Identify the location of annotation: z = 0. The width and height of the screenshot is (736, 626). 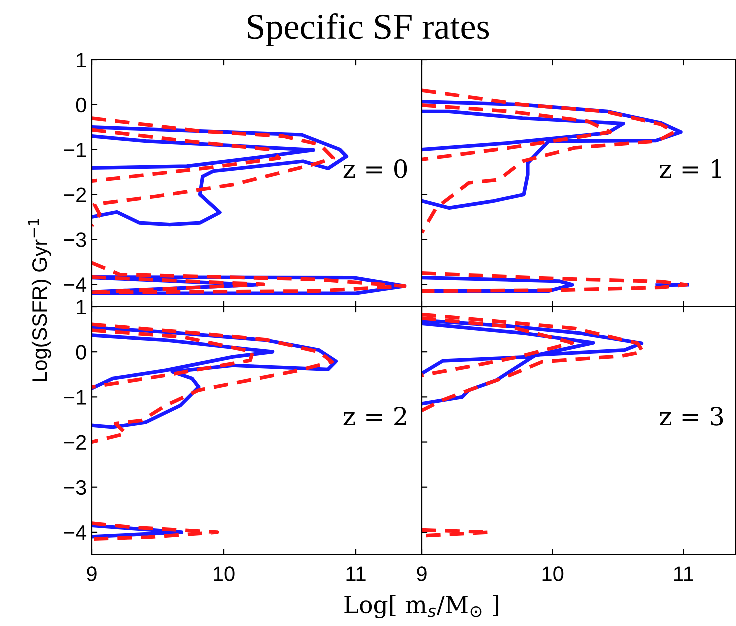
(376, 168).